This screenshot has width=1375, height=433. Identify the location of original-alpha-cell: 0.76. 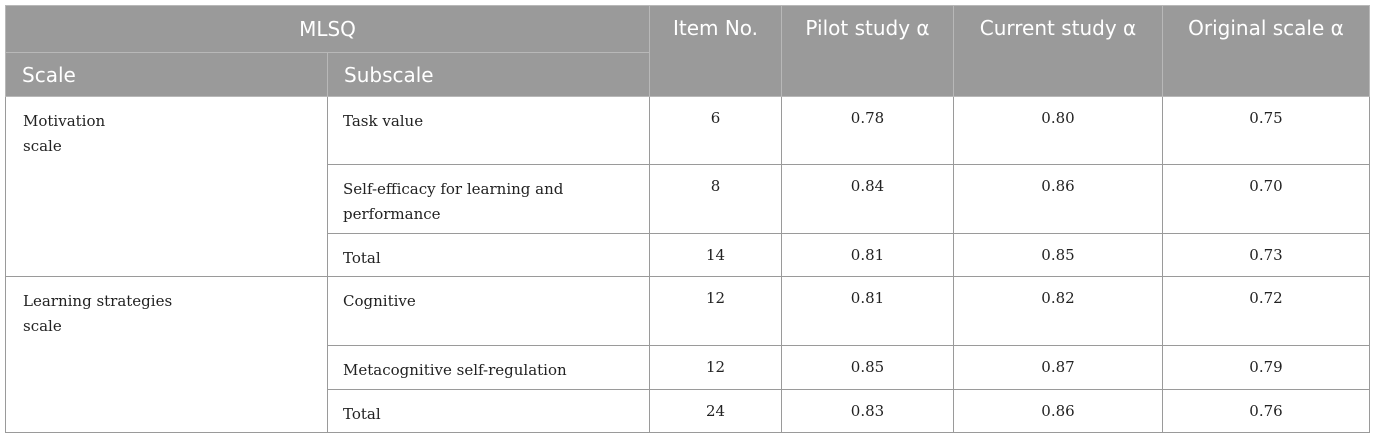
(1266, 411).